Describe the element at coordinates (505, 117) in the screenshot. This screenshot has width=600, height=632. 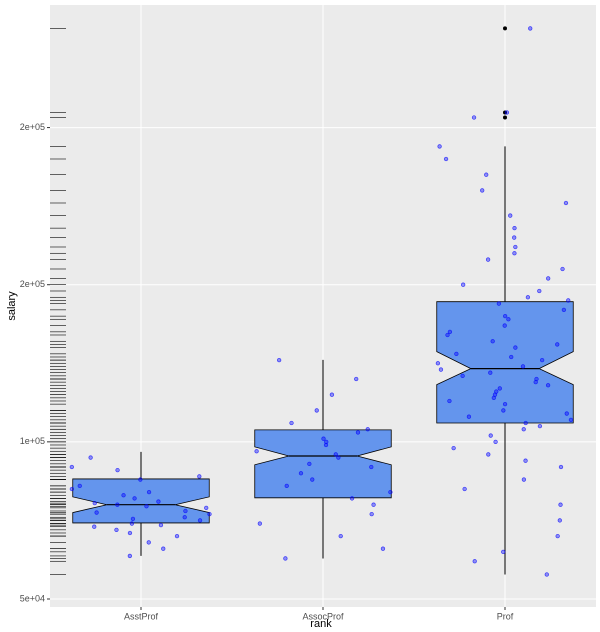
I see `outlier` at that location.